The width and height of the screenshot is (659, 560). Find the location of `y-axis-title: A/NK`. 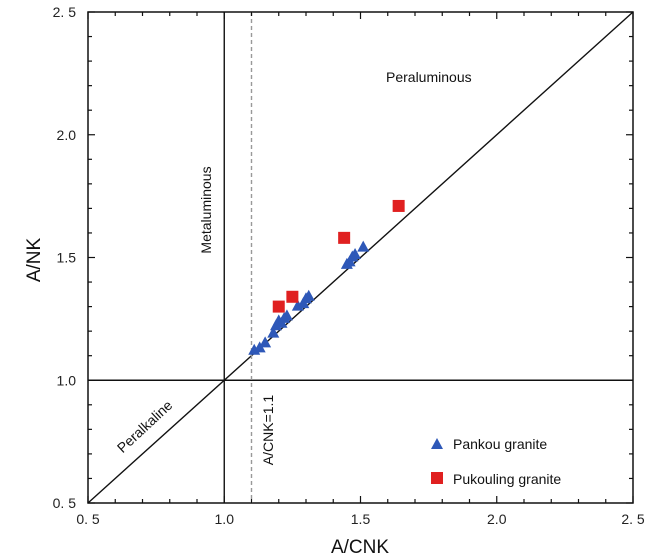

y-axis-title: A/NK is located at coordinates (34, 260).